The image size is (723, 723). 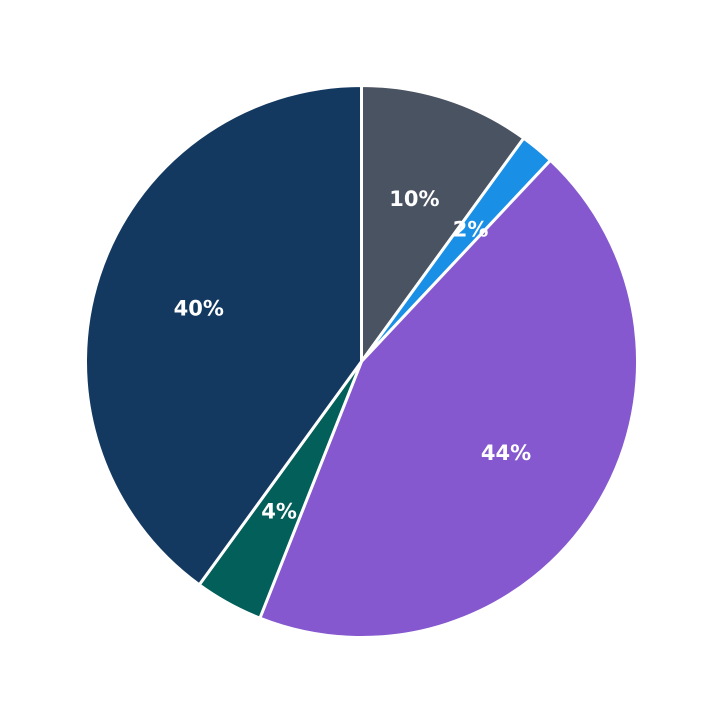 I want to click on pie-slice-label-0: 10%, so click(x=414, y=199).